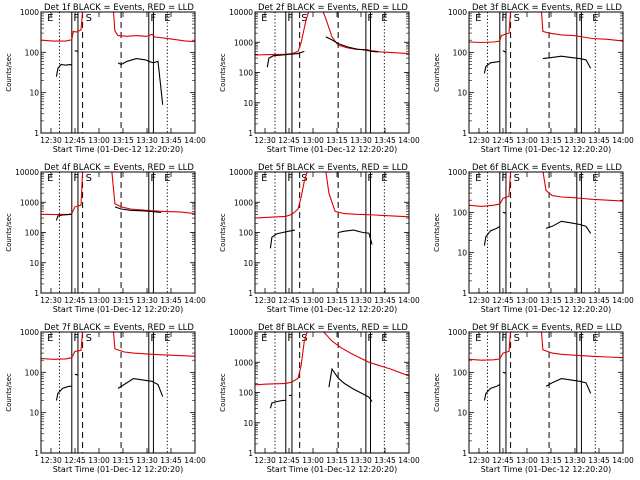 This screenshot has height=480, width=640. I want to click on chart6-xtick-label: 13:00, so click(527, 300).